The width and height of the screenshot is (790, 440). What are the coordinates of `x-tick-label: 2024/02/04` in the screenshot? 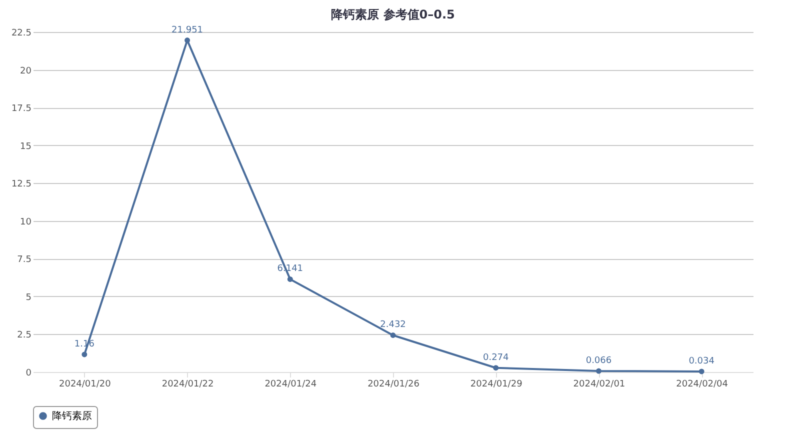 It's located at (702, 385).